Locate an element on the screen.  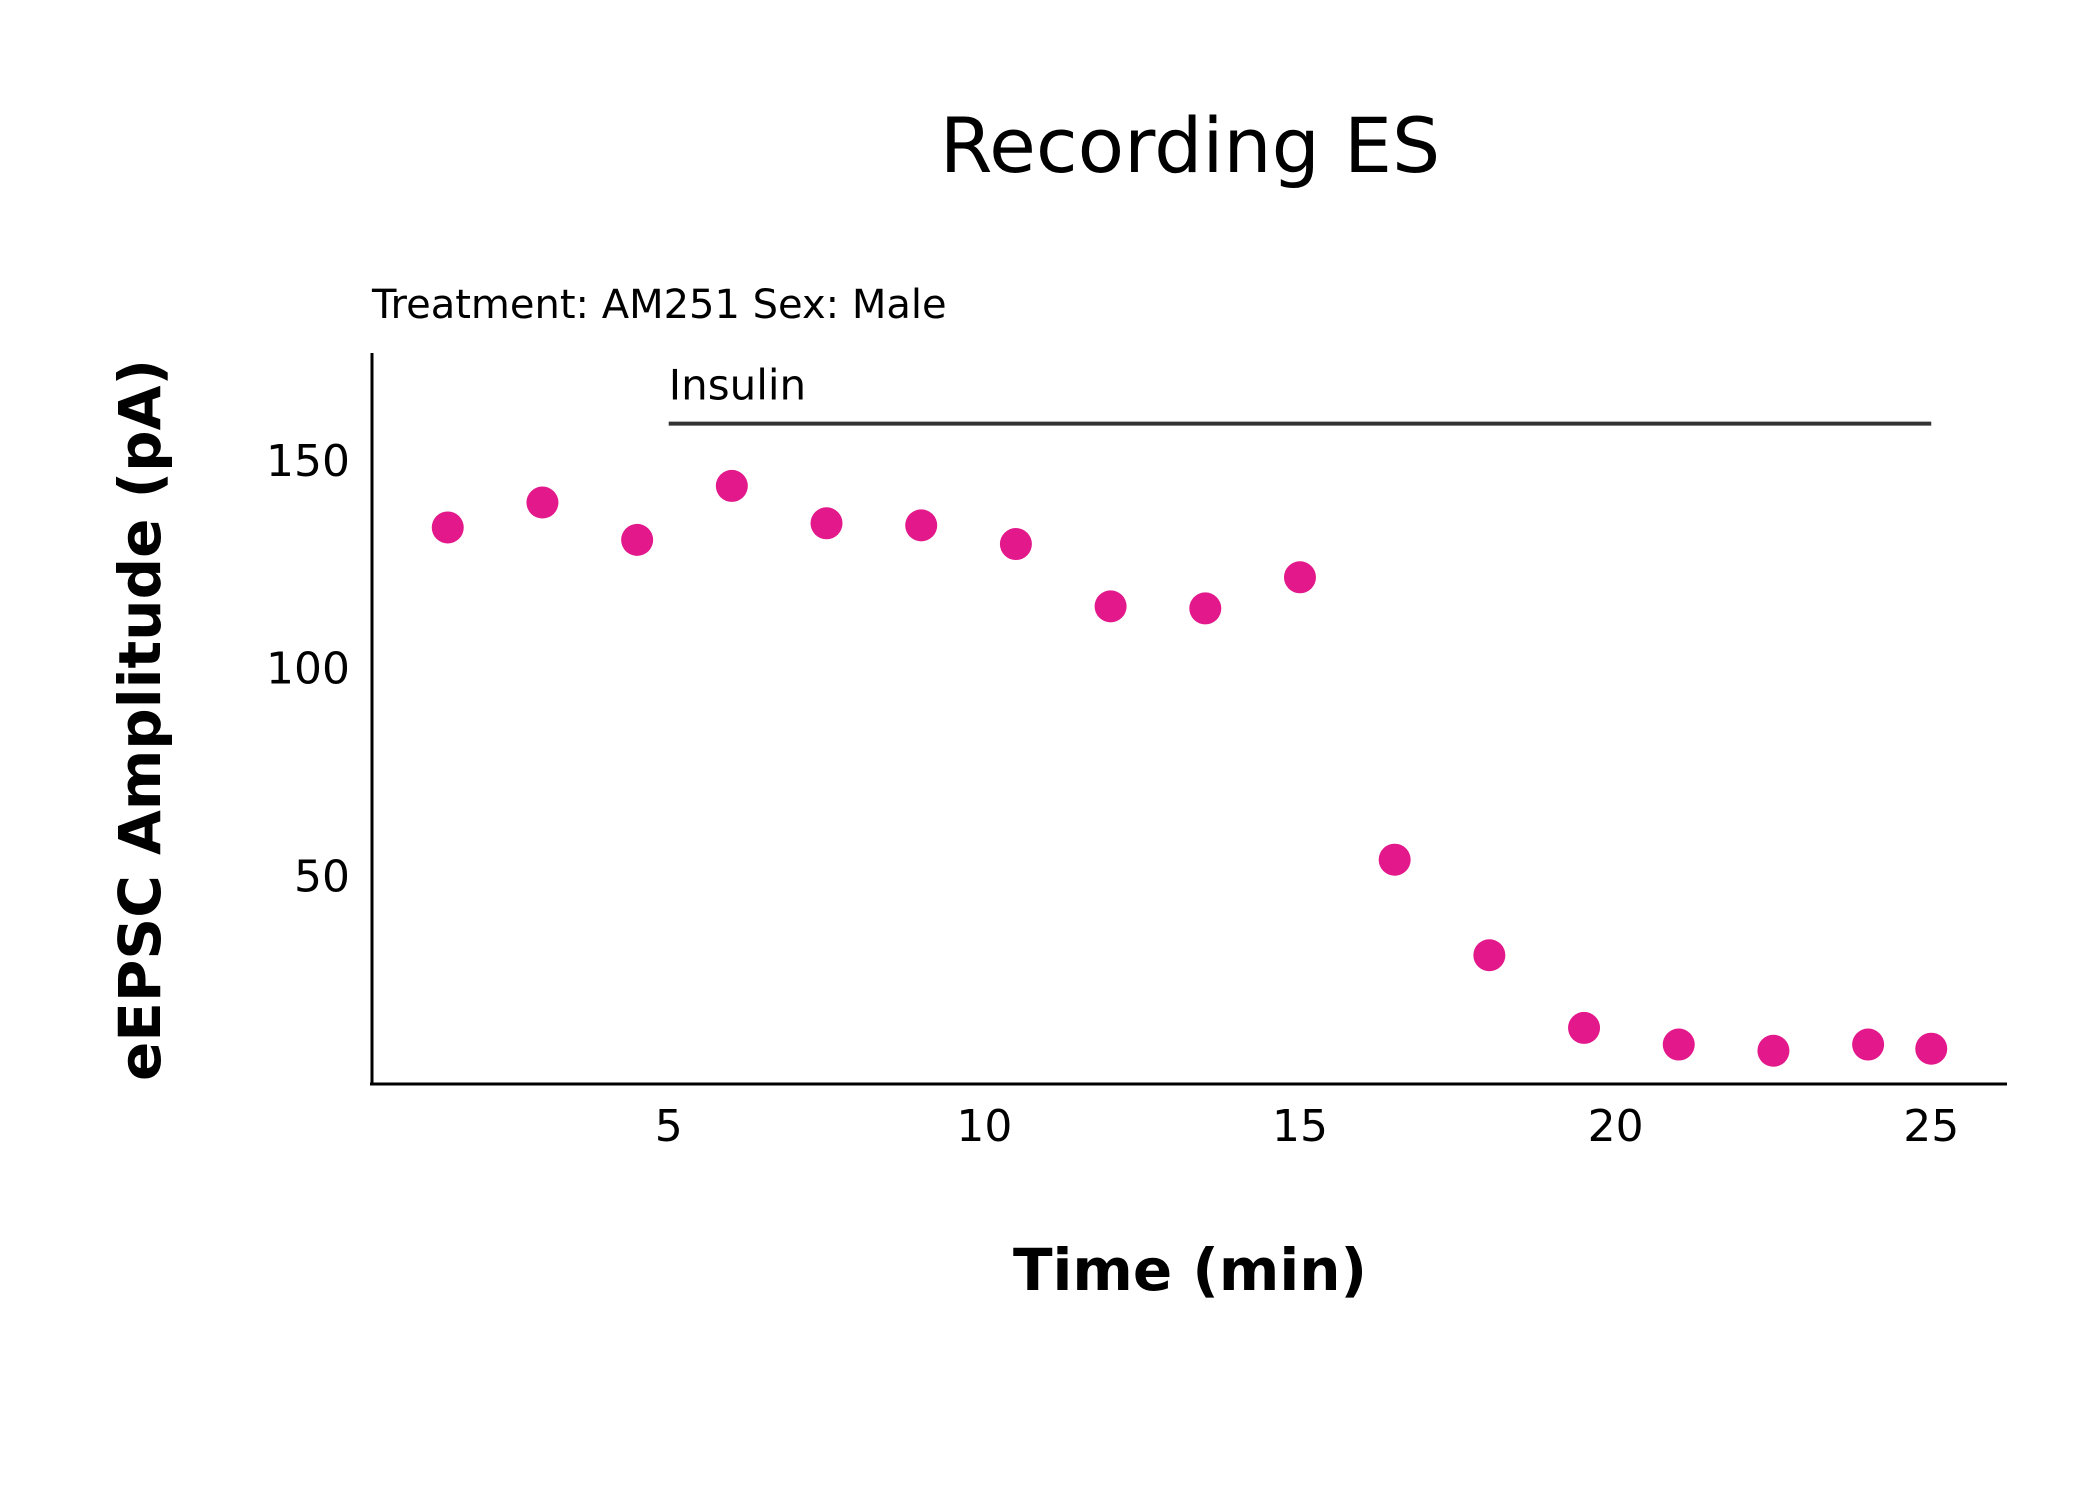
y-tick-label: 100 is located at coordinates (308, 669).